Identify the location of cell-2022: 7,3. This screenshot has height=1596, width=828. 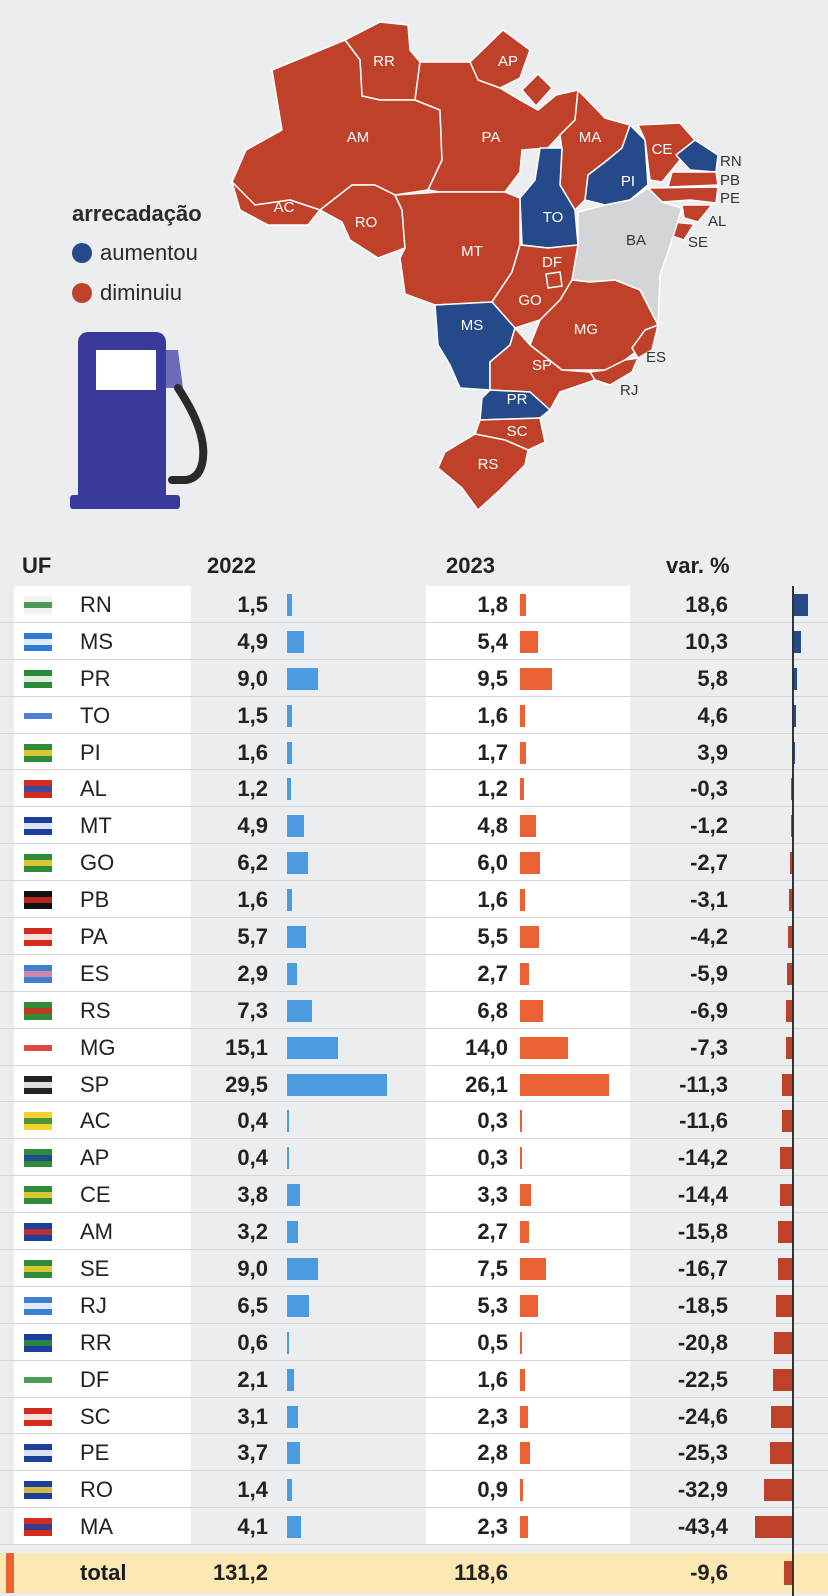
(252, 1010).